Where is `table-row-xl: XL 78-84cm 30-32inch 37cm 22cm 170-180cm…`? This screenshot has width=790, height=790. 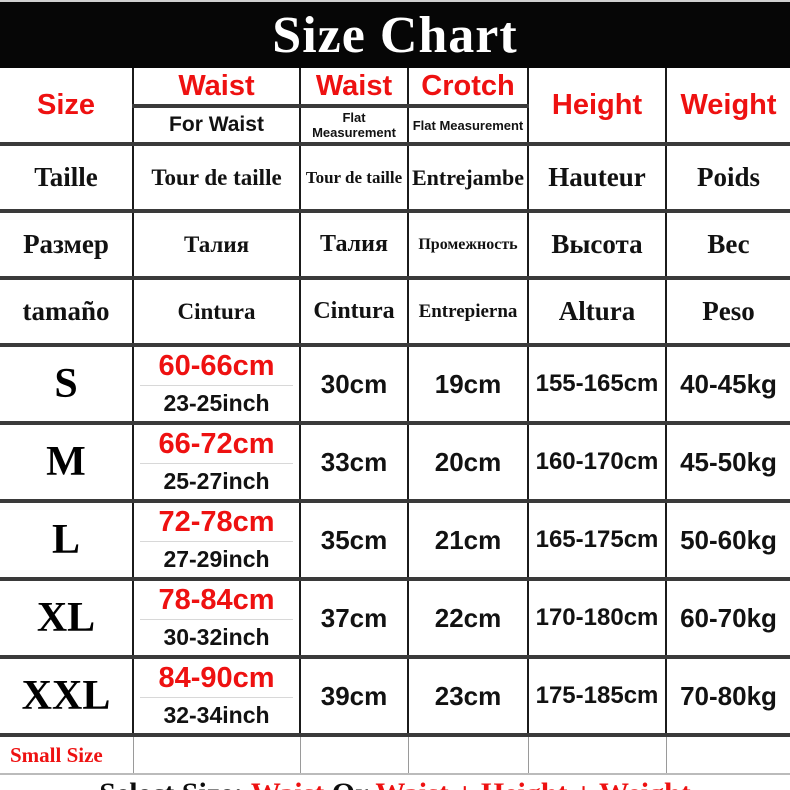 table-row-xl: XL 78-84cm 30-32inch 37cm 22cm 170-180cm… is located at coordinates (395, 618).